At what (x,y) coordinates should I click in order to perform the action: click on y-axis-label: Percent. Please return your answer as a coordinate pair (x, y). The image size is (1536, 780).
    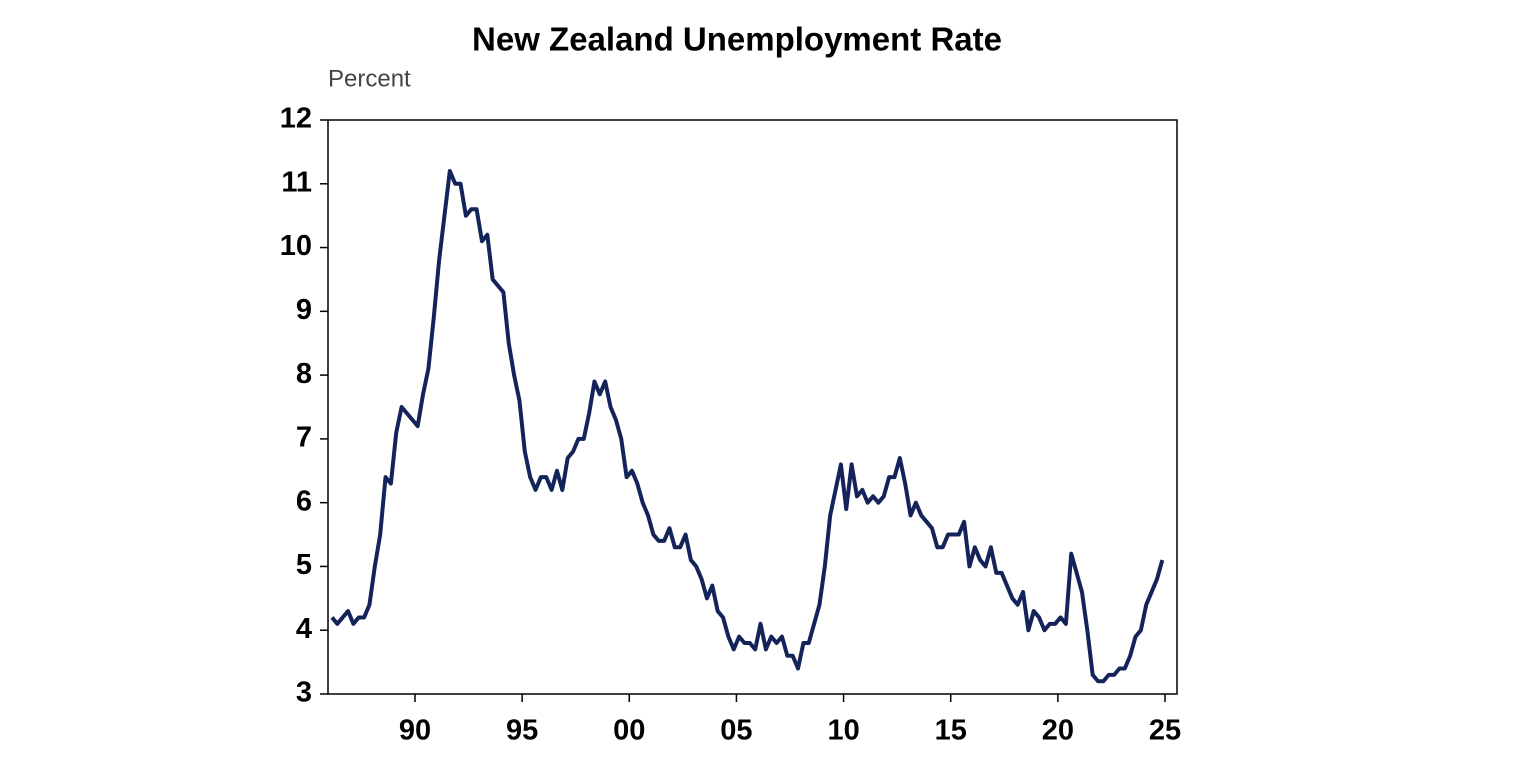
    Looking at the image, I should click on (369, 78).